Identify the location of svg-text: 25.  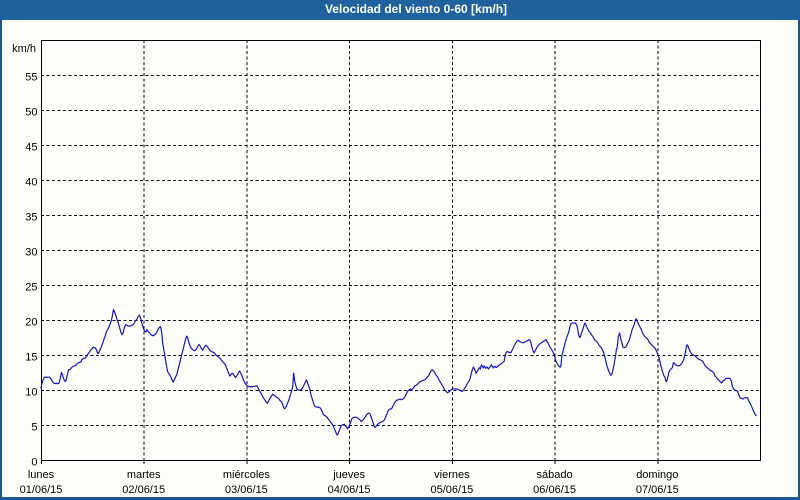
(31, 288).